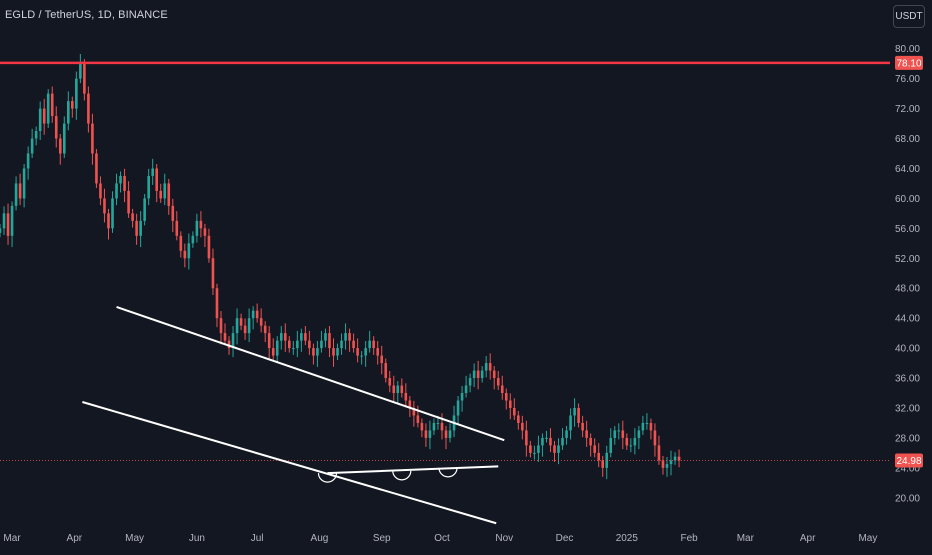 This screenshot has width=932, height=555. Describe the element at coordinates (909, 62) in the screenshot. I see `resistance-price-badge` at that location.